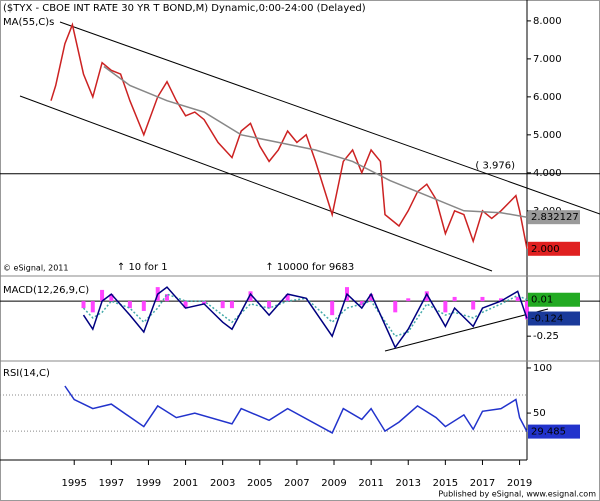  Describe the element at coordinates (548, 432) in the screenshot. I see `value-tag-label: 29.485` at that location.